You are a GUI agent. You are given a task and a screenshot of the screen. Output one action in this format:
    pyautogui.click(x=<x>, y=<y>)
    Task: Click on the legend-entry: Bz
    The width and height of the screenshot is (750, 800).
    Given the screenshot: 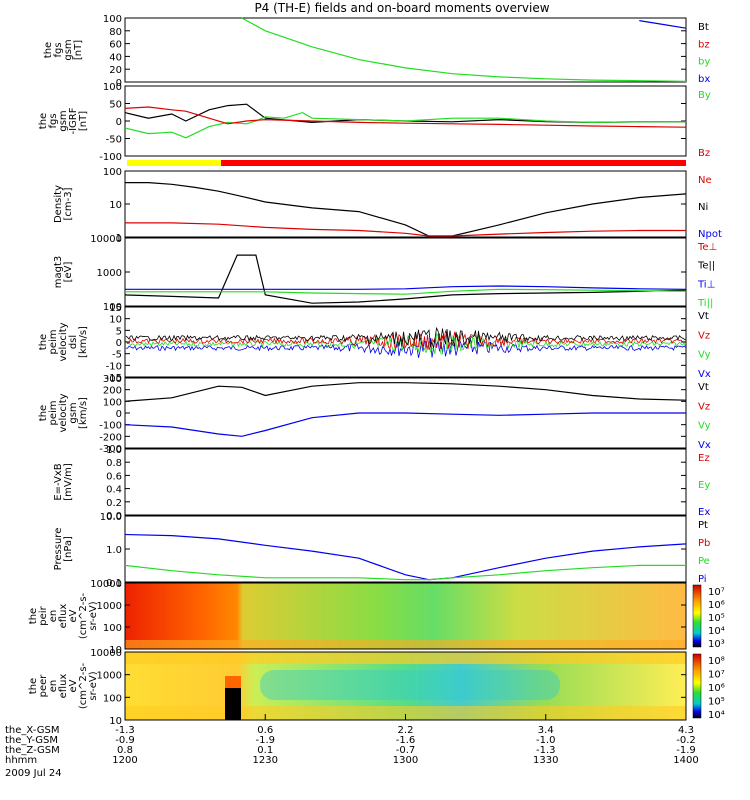 What is the action you would take?
    pyautogui.click(x=704, y=153)
    